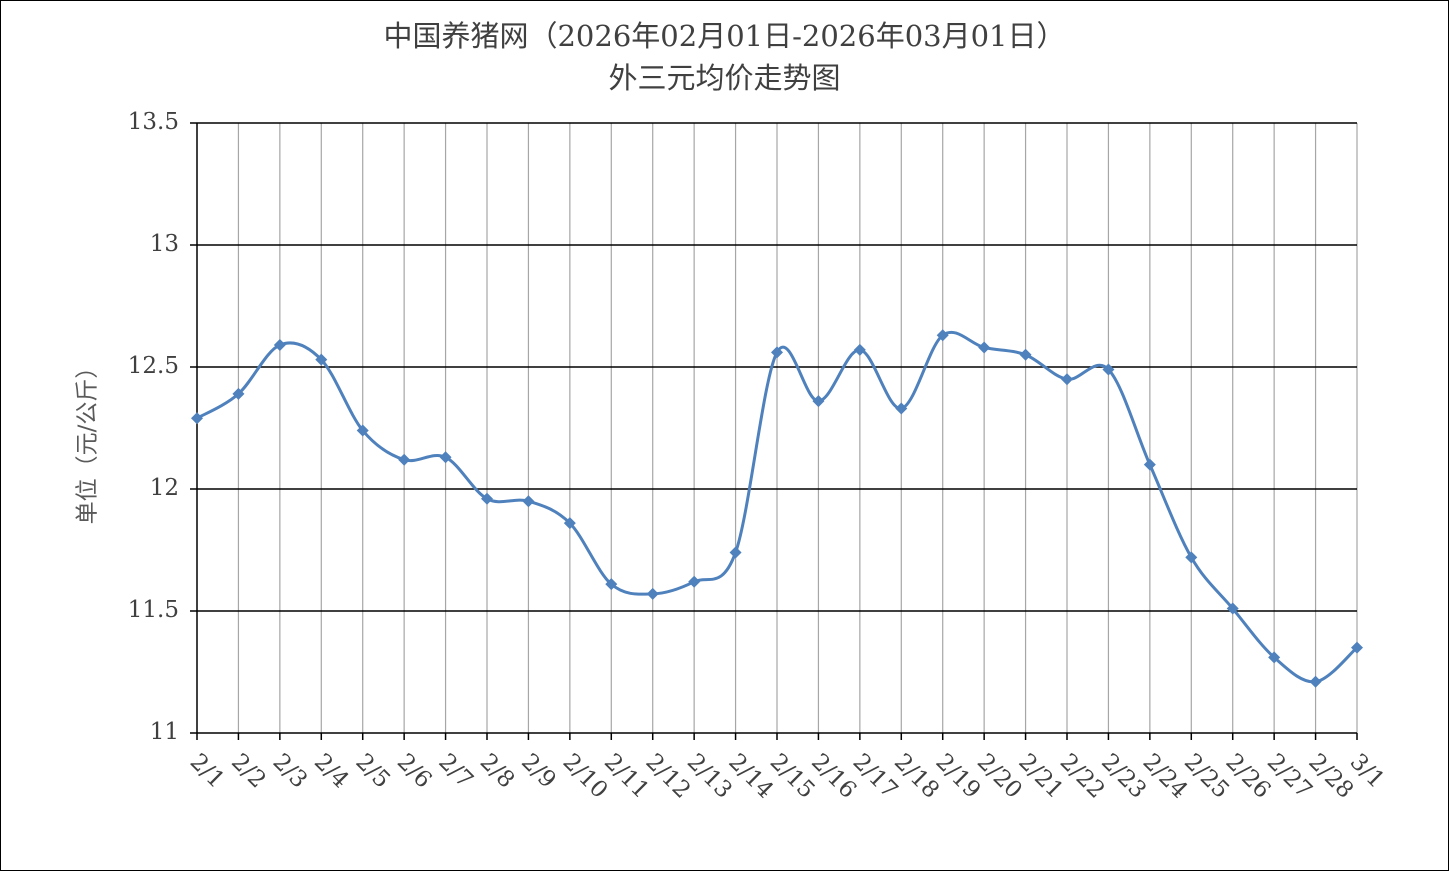  I want to click on x-tick-label: 2/4, so click(331, 771).